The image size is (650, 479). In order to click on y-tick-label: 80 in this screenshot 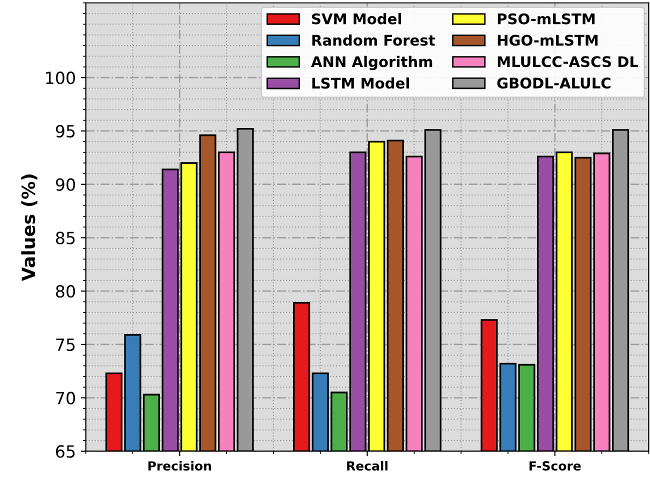, I will do `click(65, 291)`.